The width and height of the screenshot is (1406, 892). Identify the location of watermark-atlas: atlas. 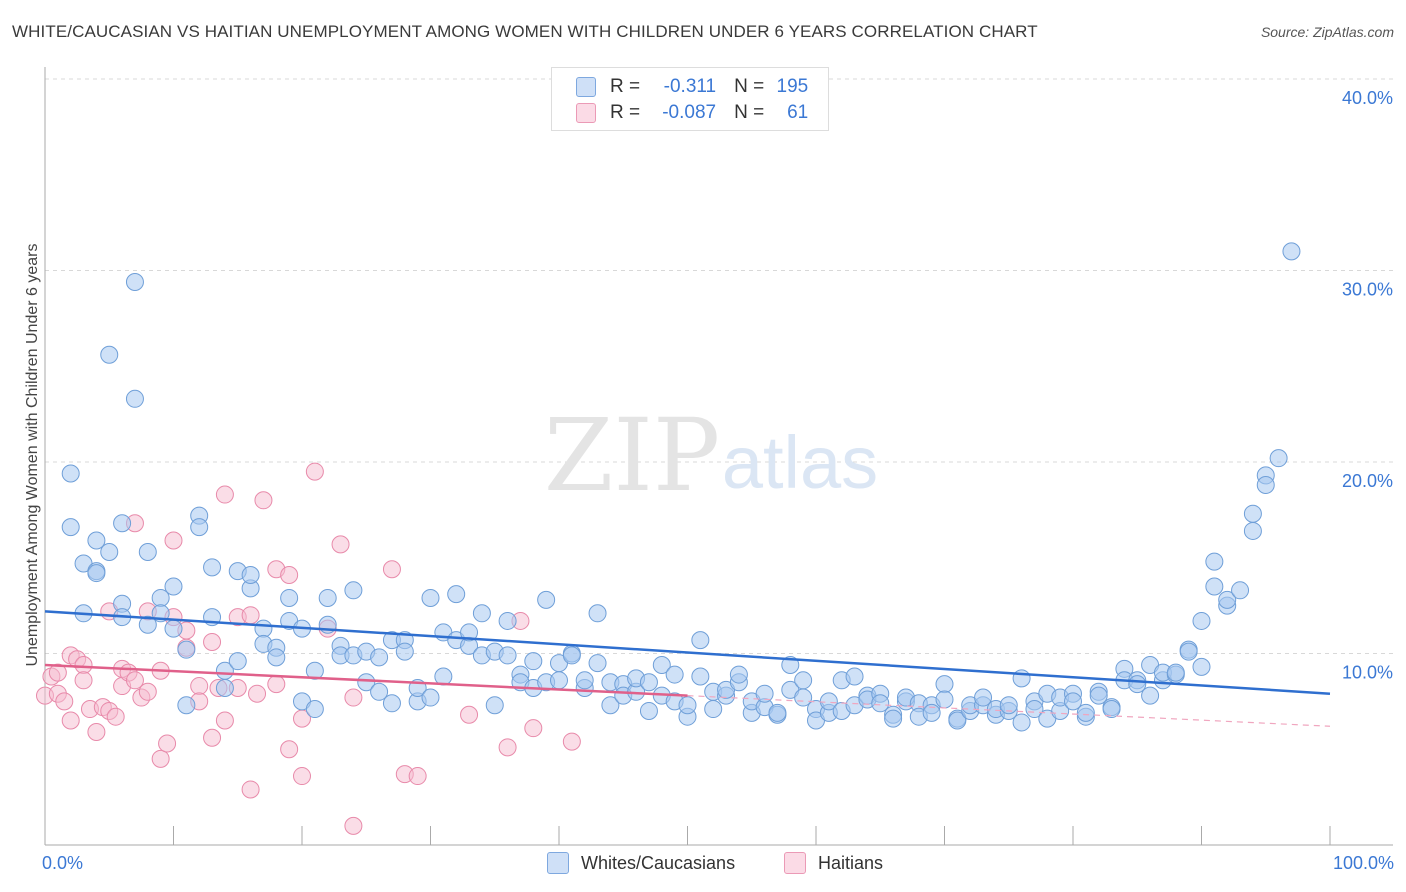
(800, 462).